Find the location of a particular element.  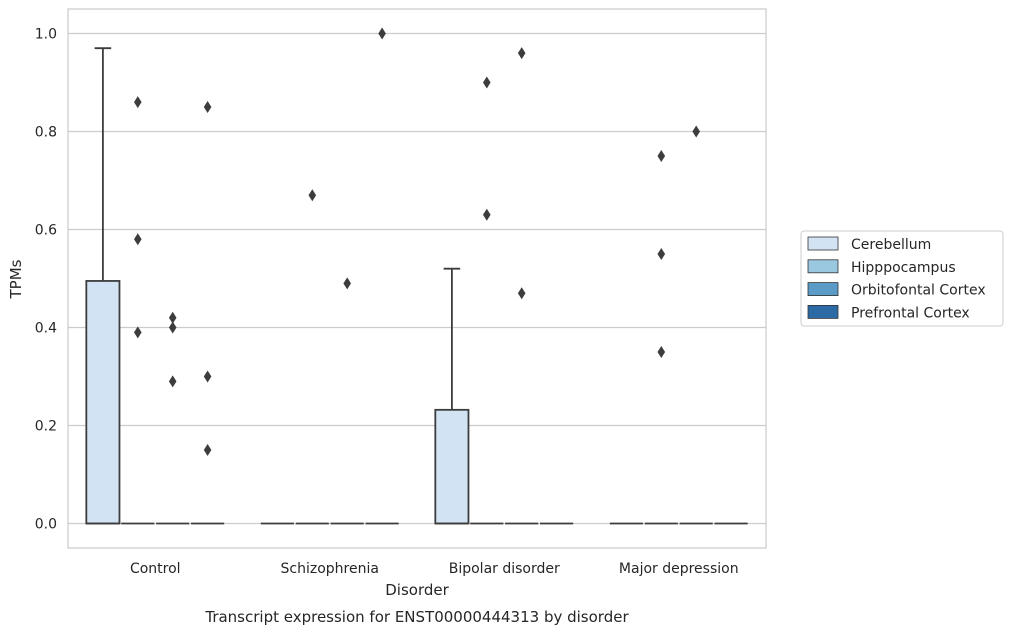

legend-frame is located at coordinates (902, 278).